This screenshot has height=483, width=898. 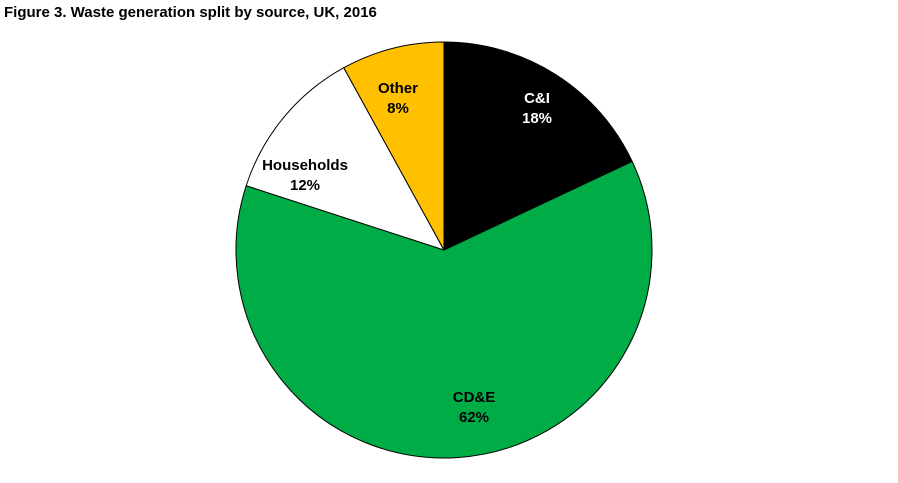 What do you see at coordinates (305, 165) in the screenshot?
I see `slice-name-households: Households` at bounding box center [305, 165].